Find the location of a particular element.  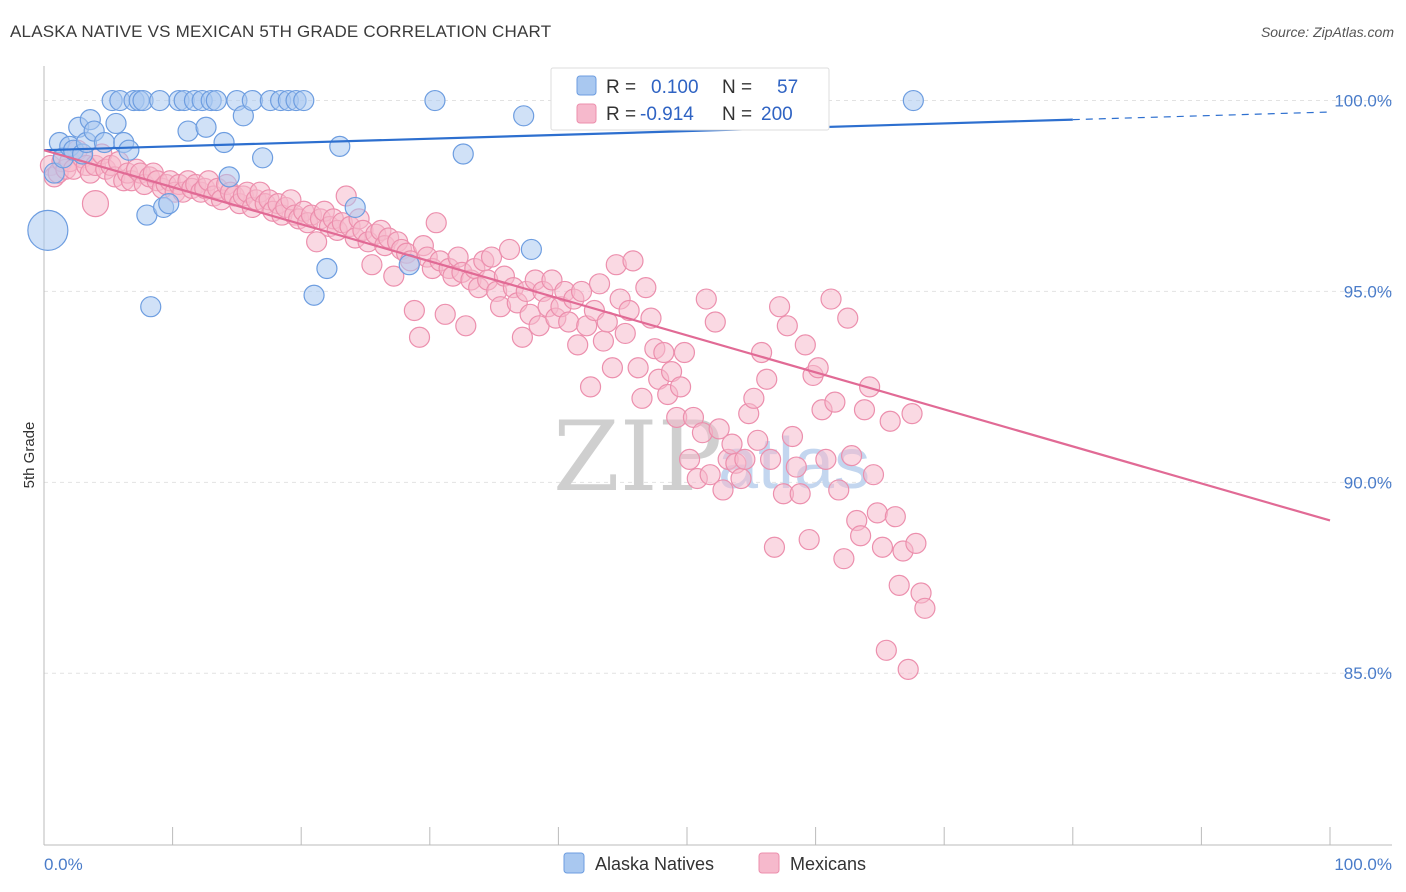

legend-swatch-blue is located at coordinates (586, 85).